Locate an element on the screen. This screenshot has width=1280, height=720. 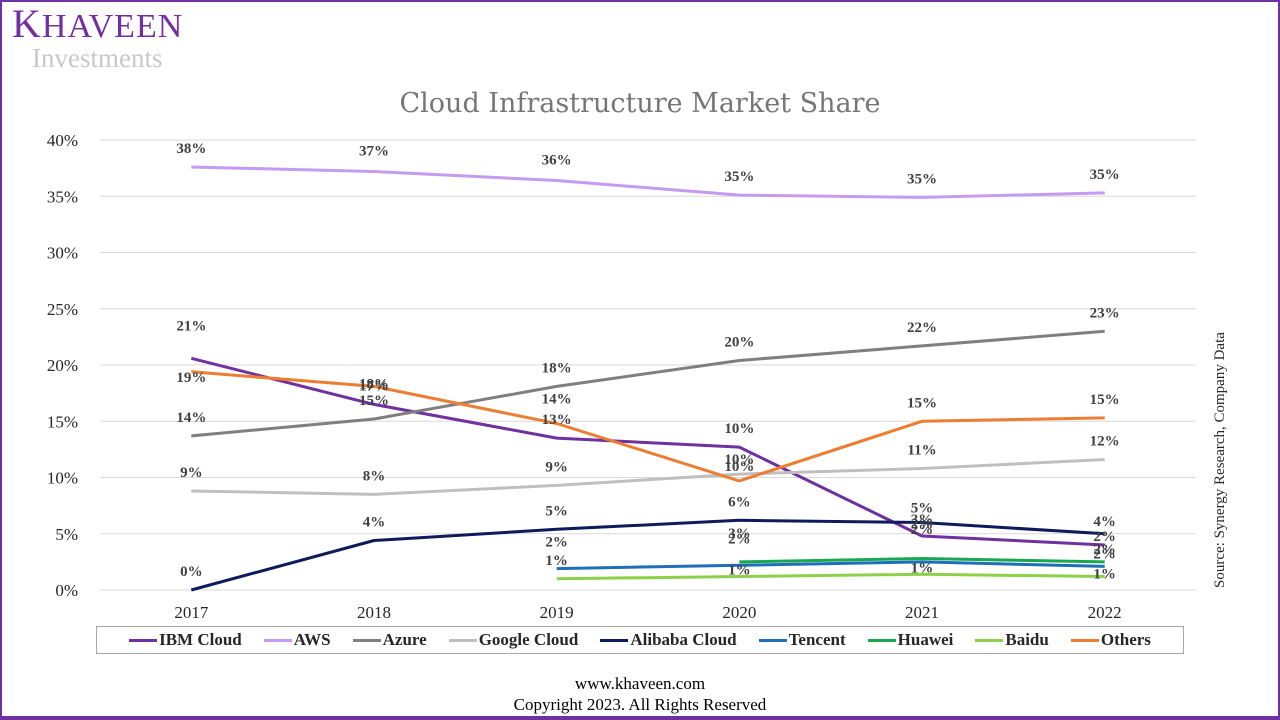
brand-subtitle: Investments is located at coordinates (97, 58).